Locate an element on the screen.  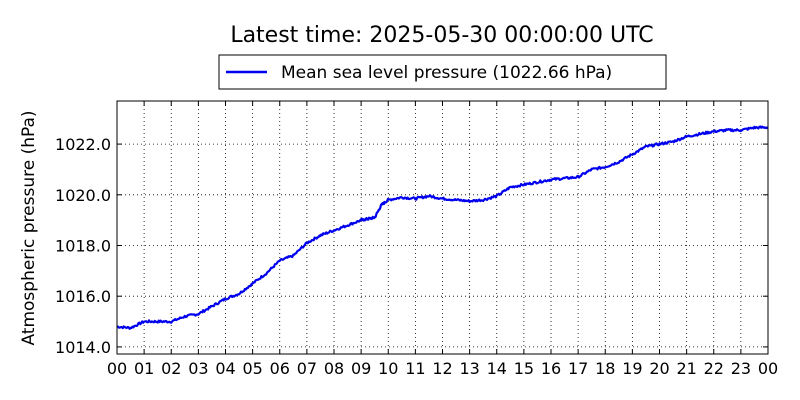
y-axis-label: Atmospheric pressure (hPa) is located at coordinates (29, 227).